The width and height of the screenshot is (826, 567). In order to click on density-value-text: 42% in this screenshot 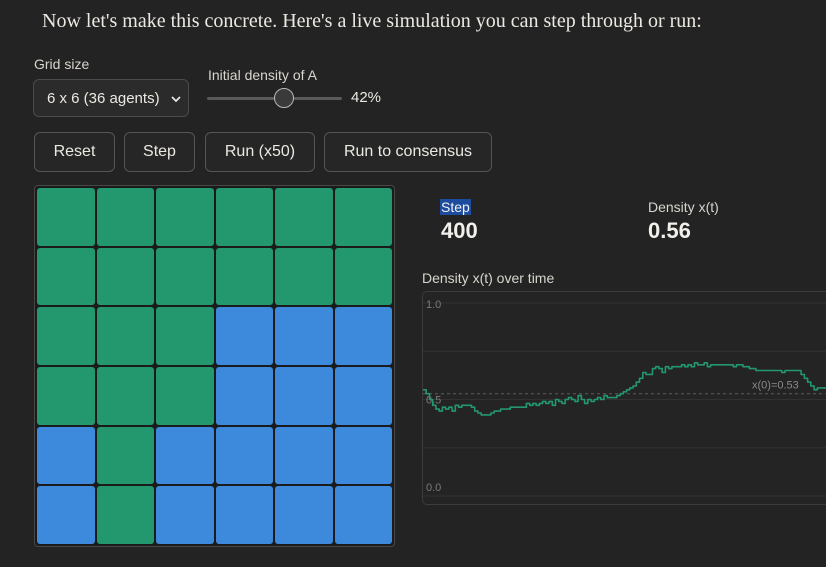, I will do `click(366, 97)`.